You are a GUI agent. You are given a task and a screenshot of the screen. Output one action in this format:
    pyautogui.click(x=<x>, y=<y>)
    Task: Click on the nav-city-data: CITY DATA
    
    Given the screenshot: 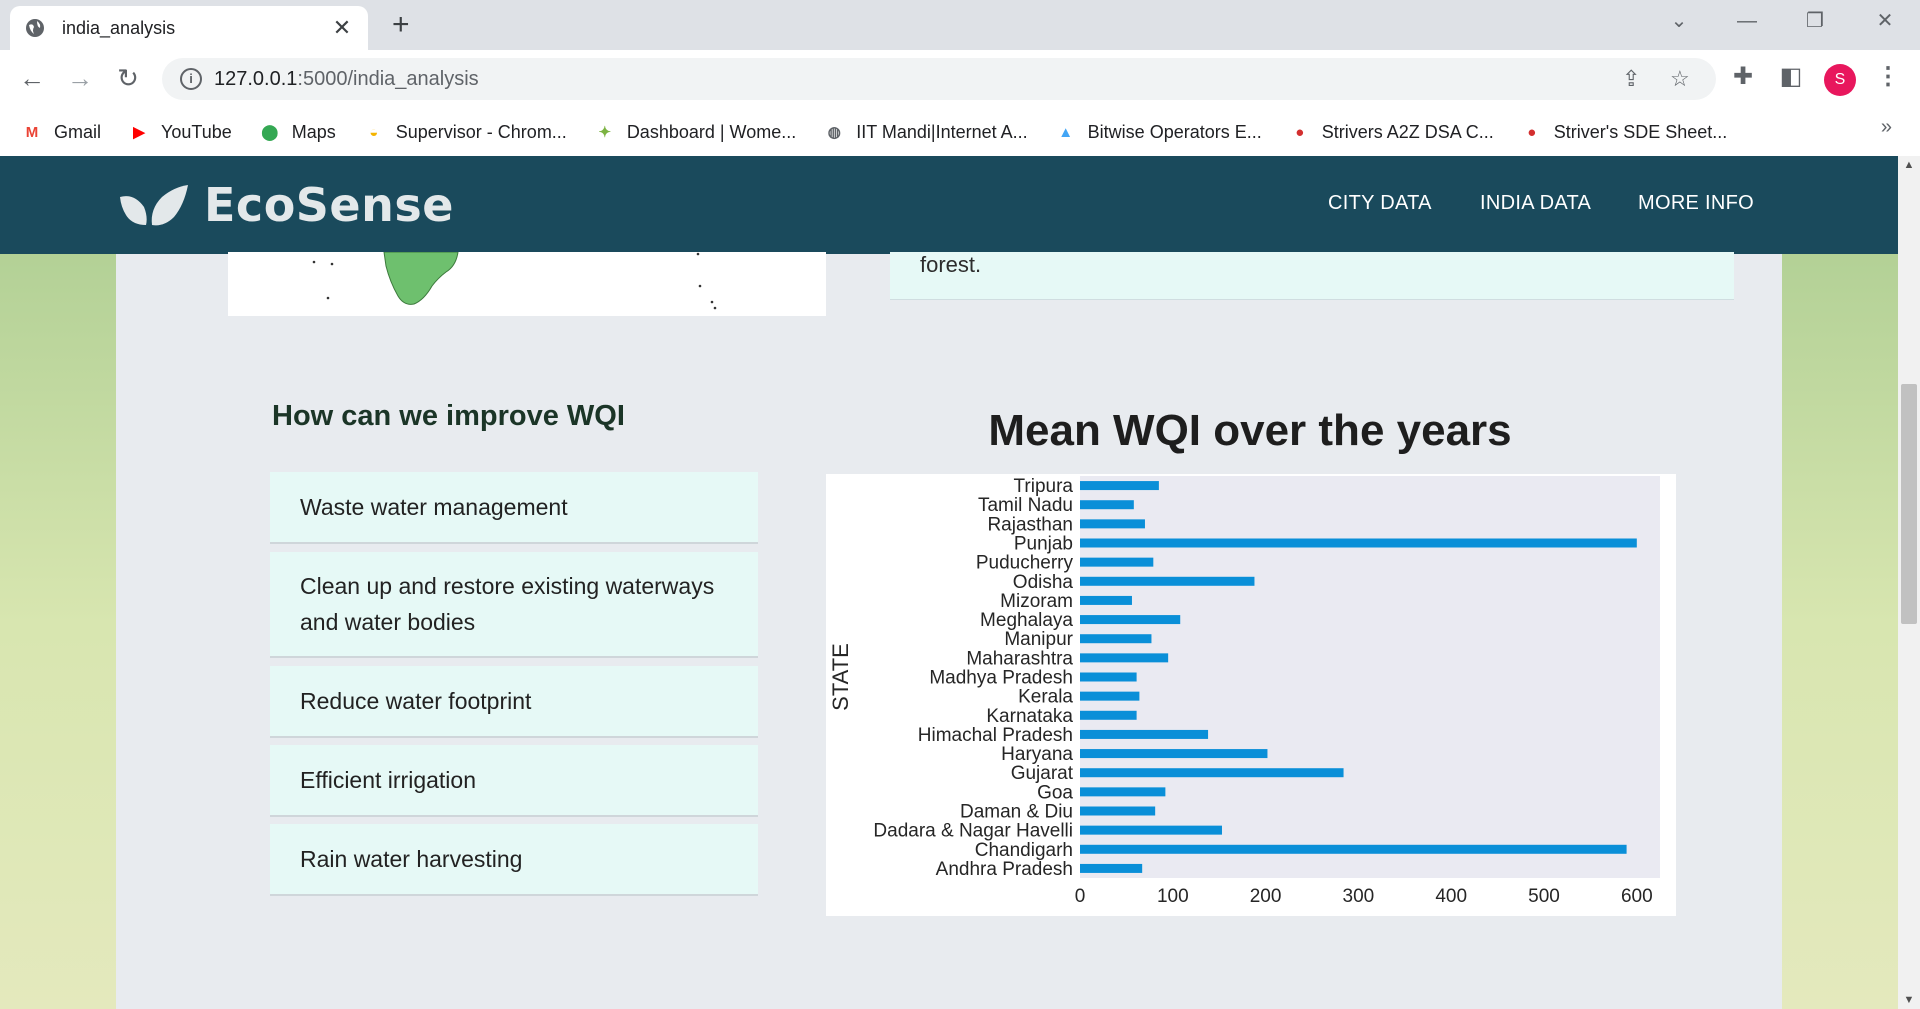 What is the action you would take?
    pyautogui.click(x=1380, y=203)
    